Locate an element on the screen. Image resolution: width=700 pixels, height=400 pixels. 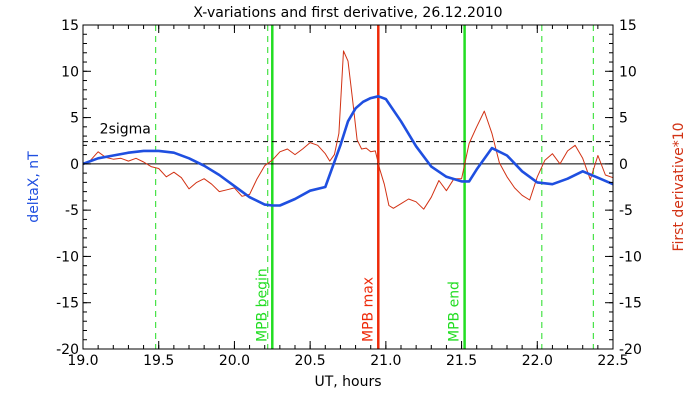
reference-lines is located at coordinates (348, 153).